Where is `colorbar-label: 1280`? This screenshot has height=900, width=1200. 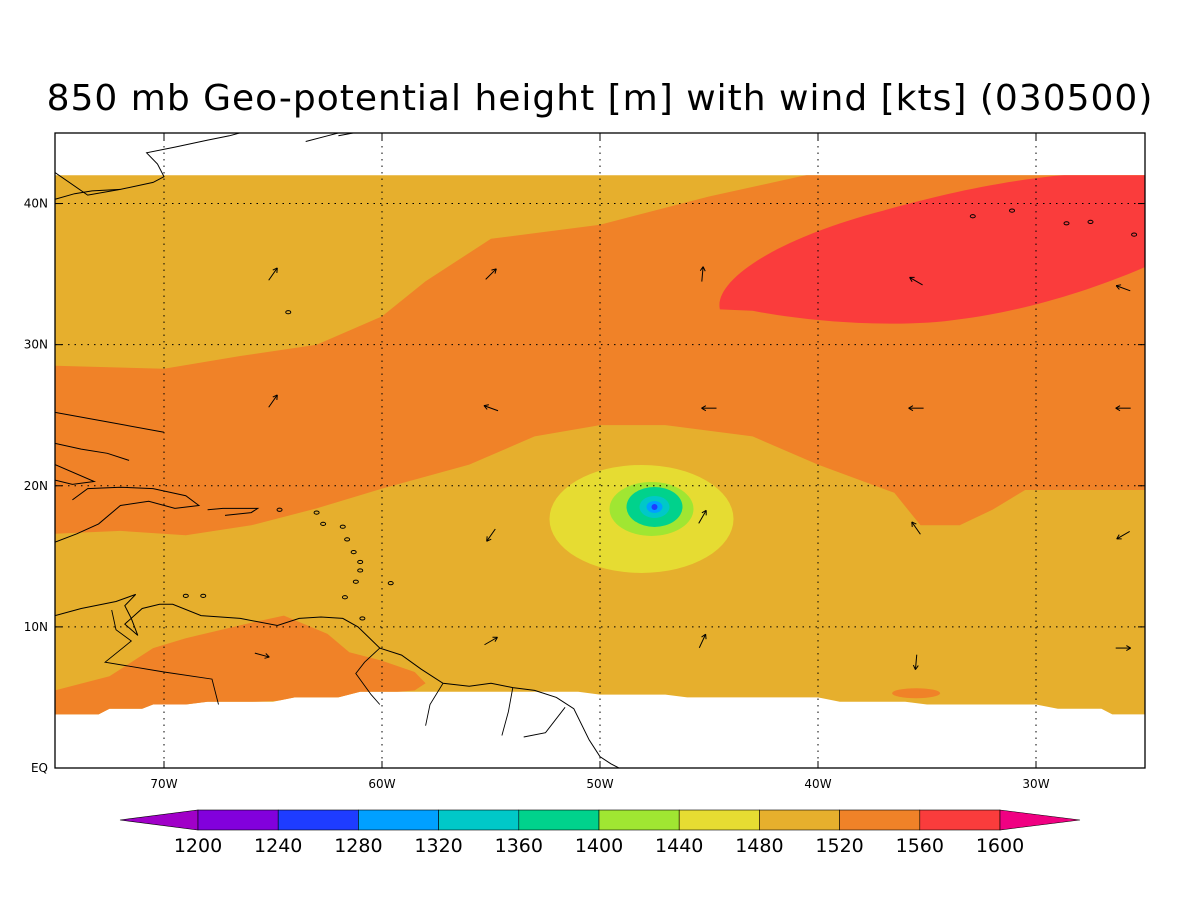
colorbar-label: 1280 is located at coordinates (358, 846).